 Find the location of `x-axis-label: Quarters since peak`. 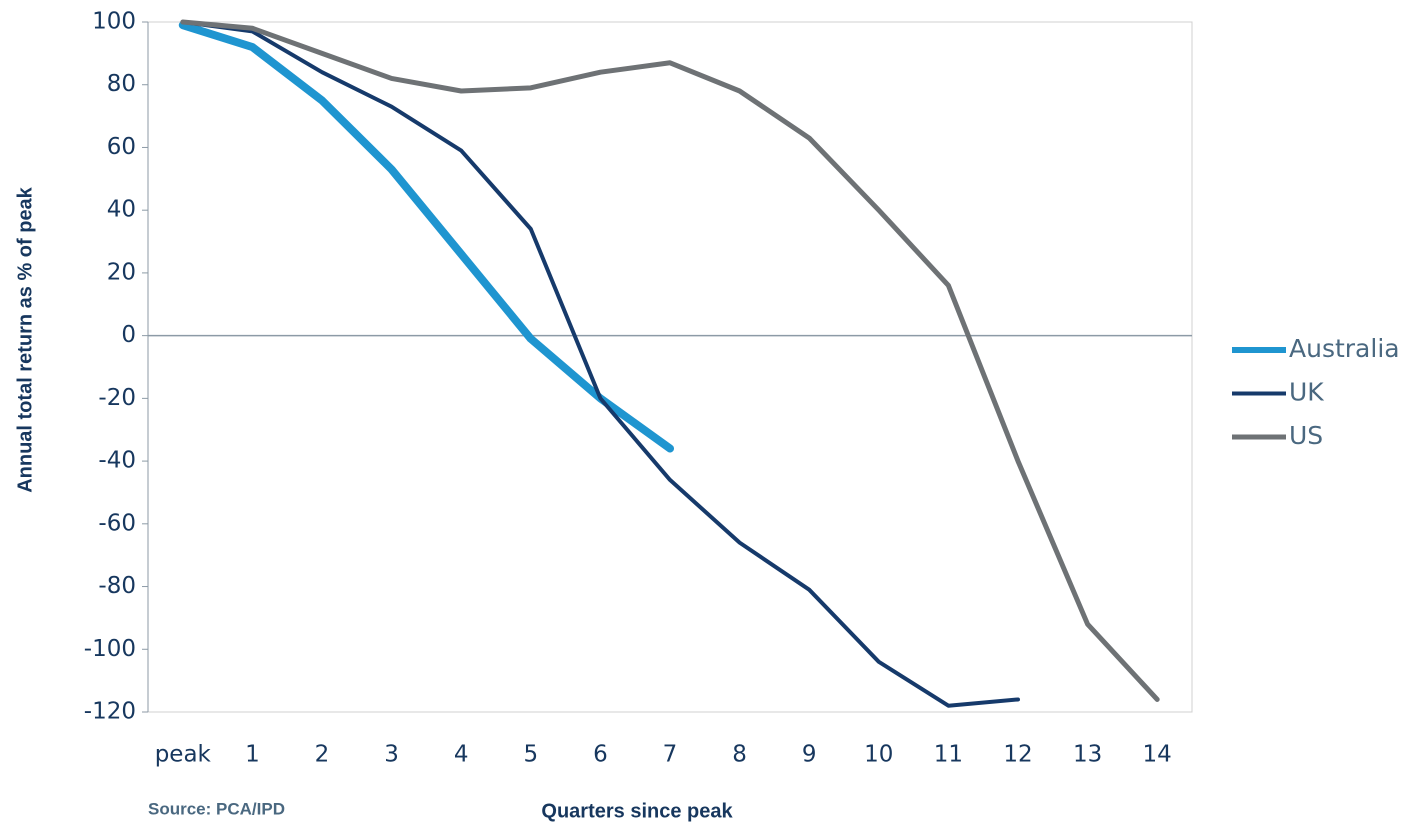

x-axis-label: Quarters since peak is located at coordinates (637, 811).